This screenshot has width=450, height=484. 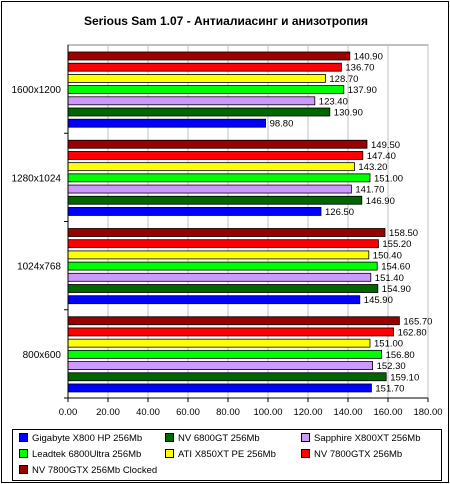 I want to click on legend-item: Gigabyte X800 HP 256Mb, so click(x=80, y=439).